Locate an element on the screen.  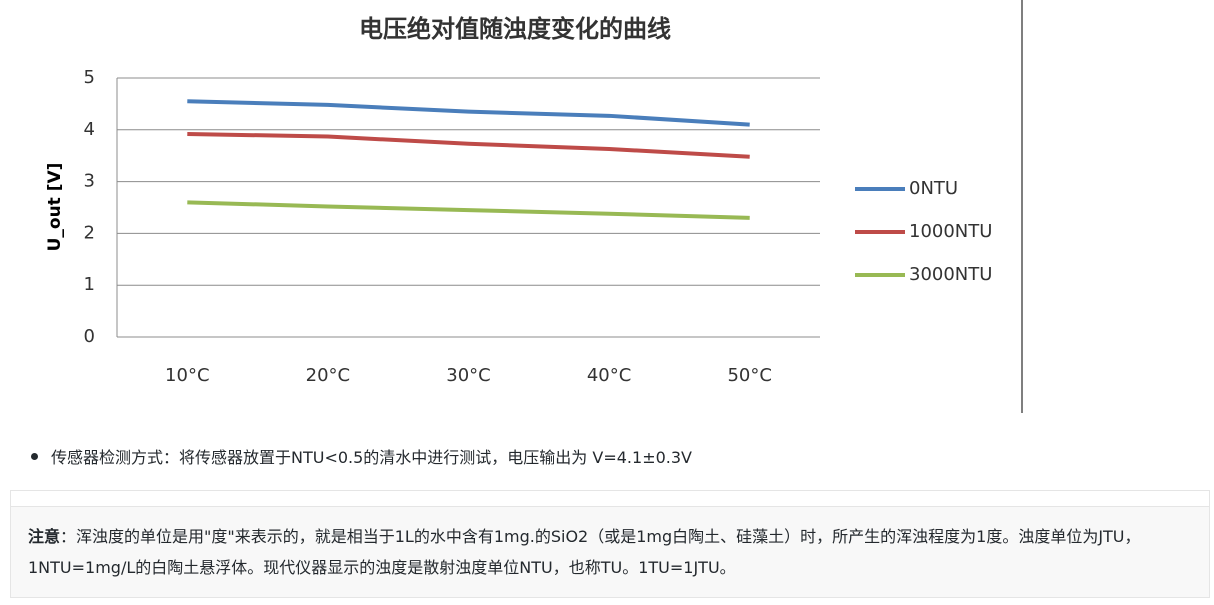
y-tick-label: 0 is located at coordinates (89, 336).